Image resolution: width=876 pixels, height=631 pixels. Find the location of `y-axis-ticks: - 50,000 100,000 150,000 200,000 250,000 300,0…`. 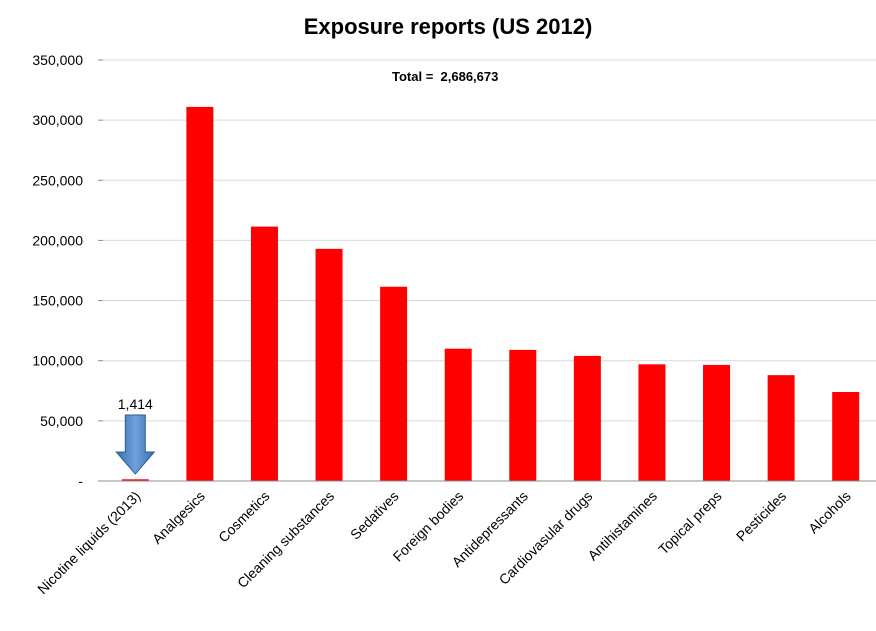

y-axis-ticks: - 50,000 100,000 150,000 200,000 250,000 300,0… is located at coordinates (57, 270).